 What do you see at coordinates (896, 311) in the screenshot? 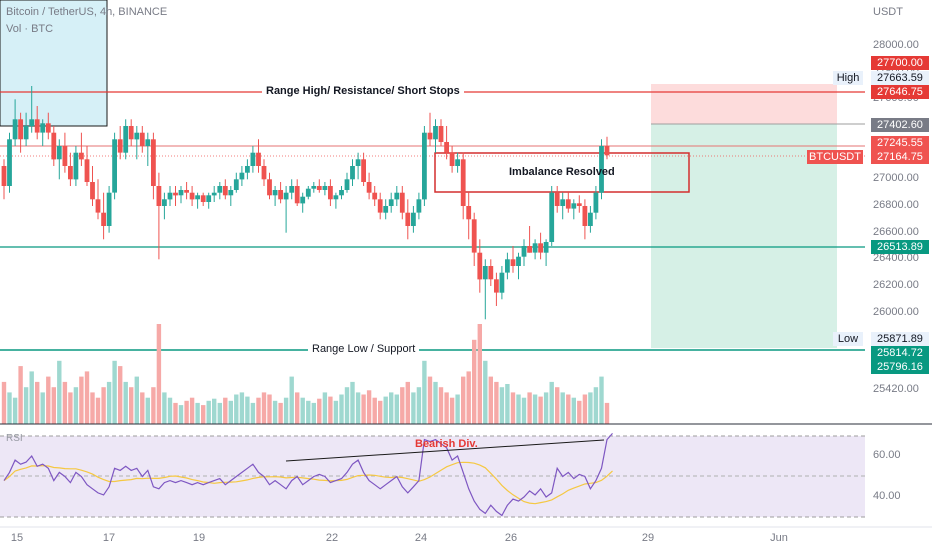
I see `price-tick-label: 26000.00` at bounding box center [896, 311].